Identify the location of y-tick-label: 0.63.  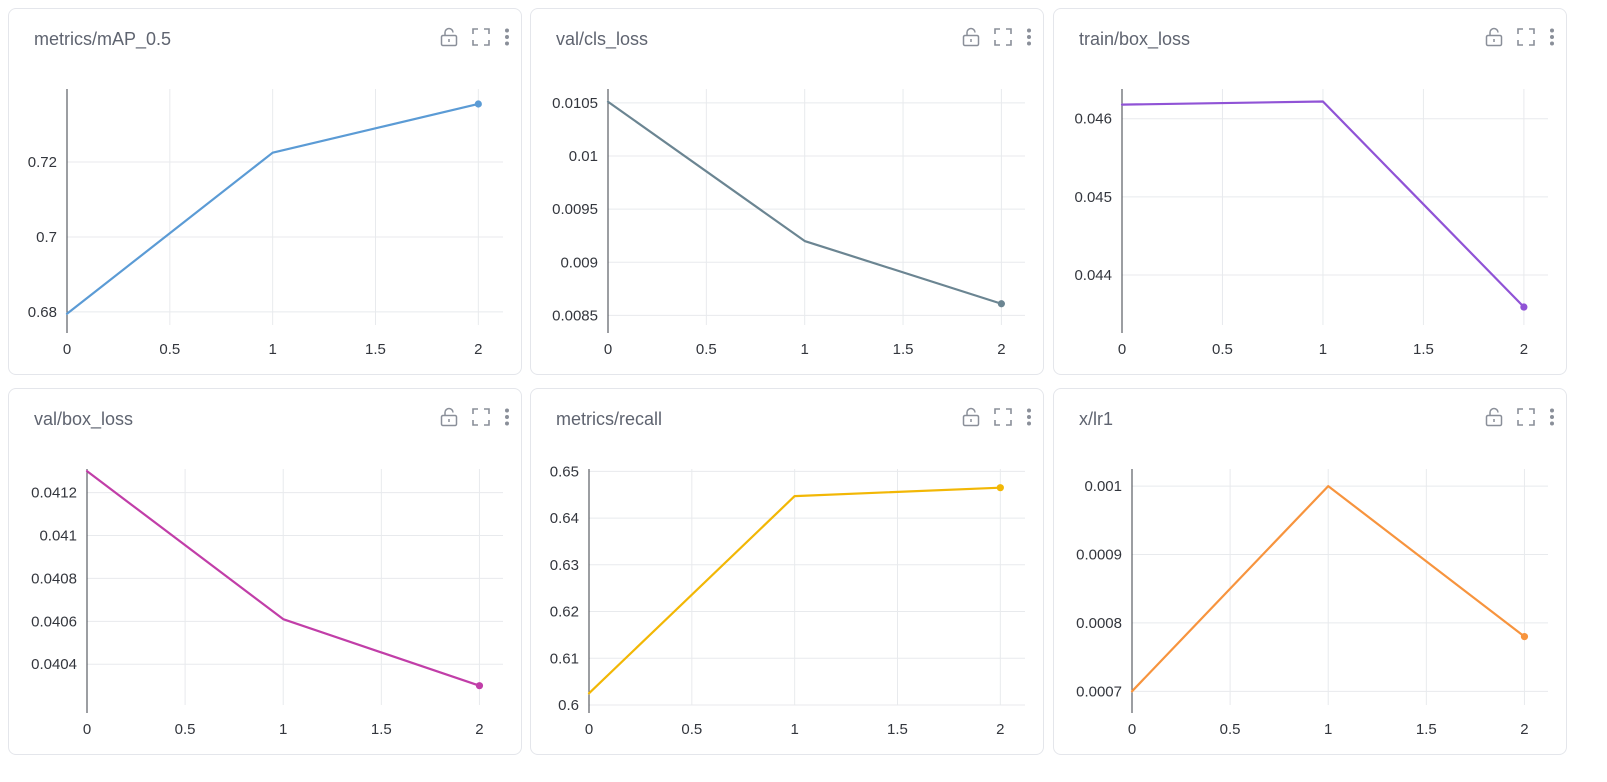
(564, 565).